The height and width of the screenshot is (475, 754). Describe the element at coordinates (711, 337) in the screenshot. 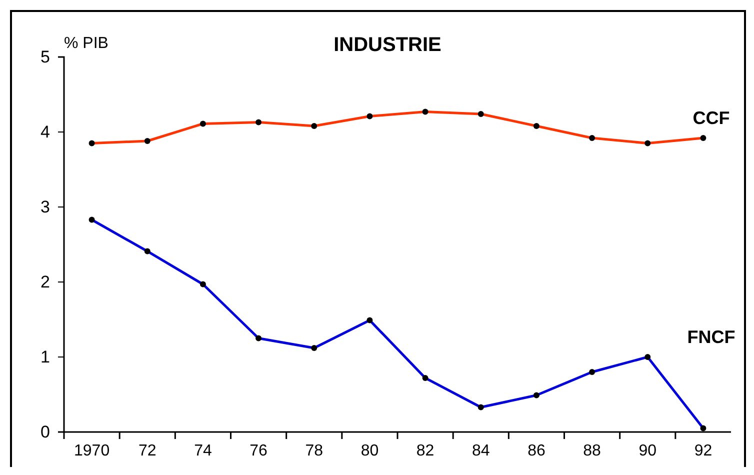

I see `text: FNCF` at that location.